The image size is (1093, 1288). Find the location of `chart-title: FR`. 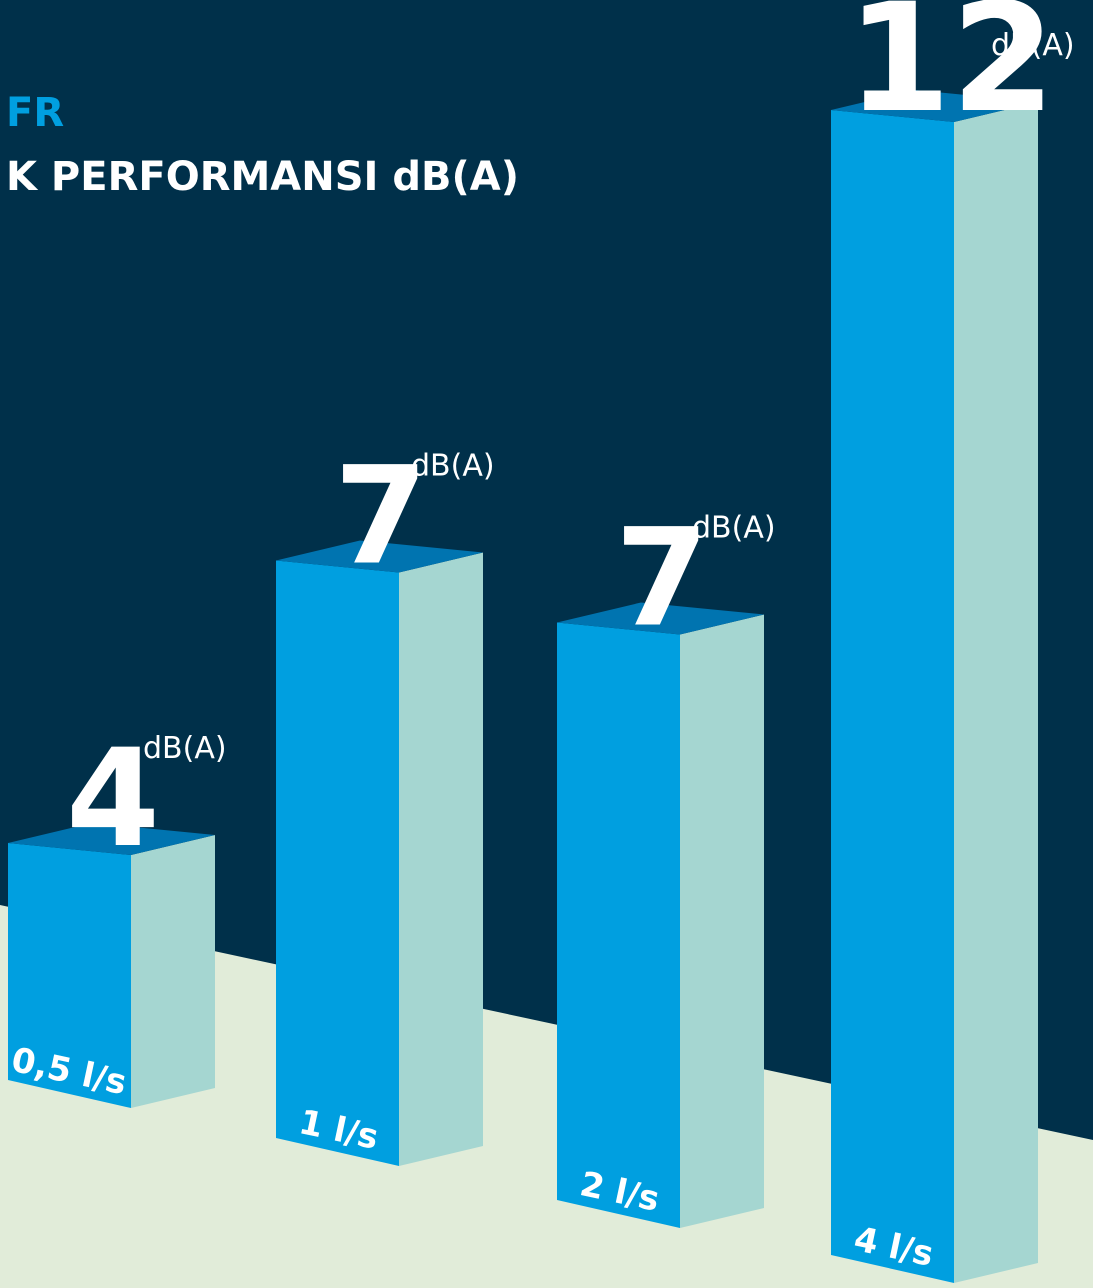

chart-title: FR is located at coordinates (35, 113).